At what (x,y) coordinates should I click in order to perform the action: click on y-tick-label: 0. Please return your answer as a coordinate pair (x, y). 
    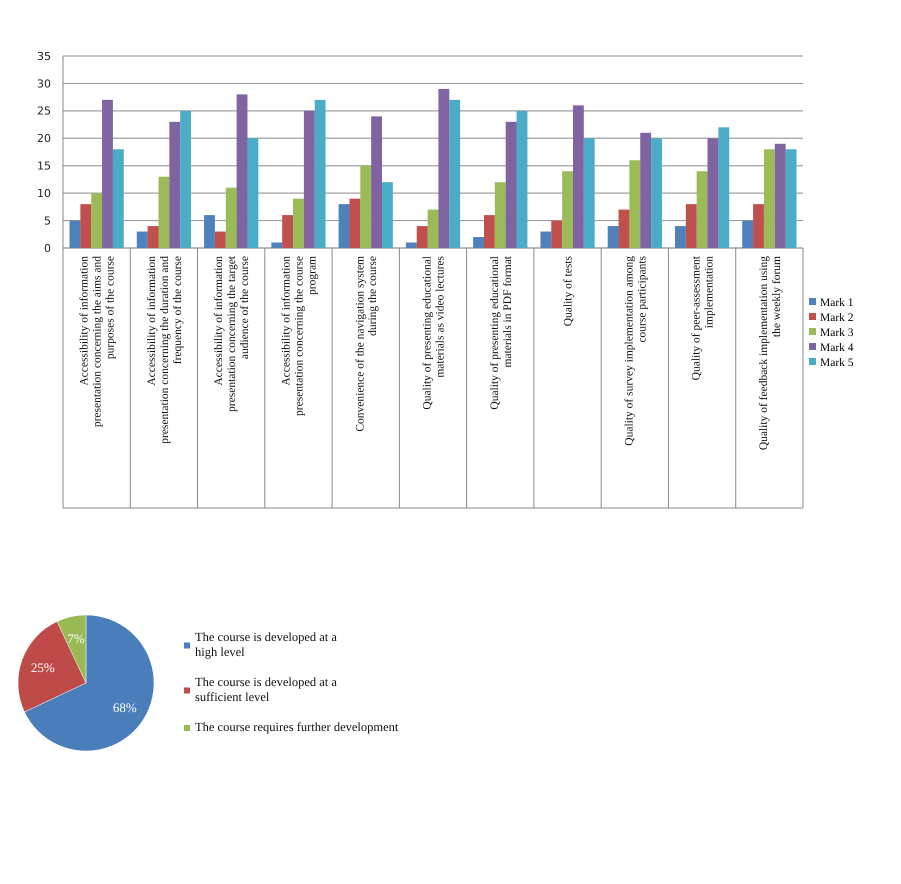
    Looking at the image, I should click on (47, 248).